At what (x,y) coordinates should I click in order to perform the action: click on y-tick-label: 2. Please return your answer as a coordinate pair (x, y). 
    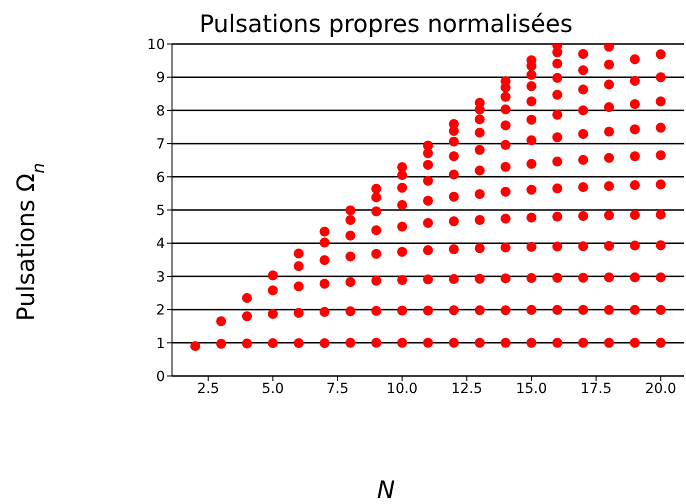
    Looking at the image, I should click on (160, 310).